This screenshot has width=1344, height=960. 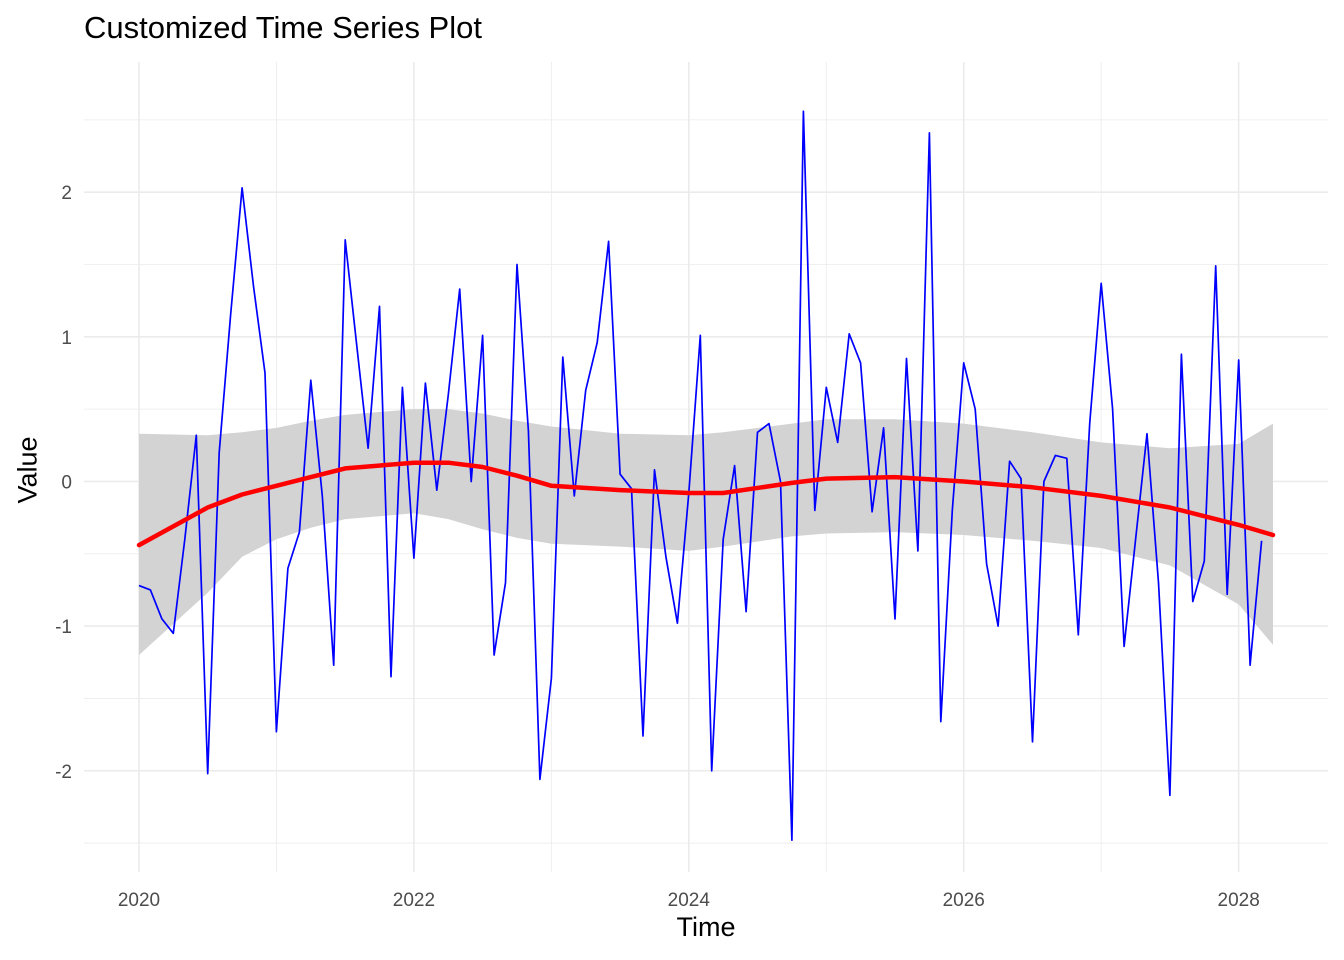 I want to click on x-tick-label: 2020, so click(x=139, y=900).